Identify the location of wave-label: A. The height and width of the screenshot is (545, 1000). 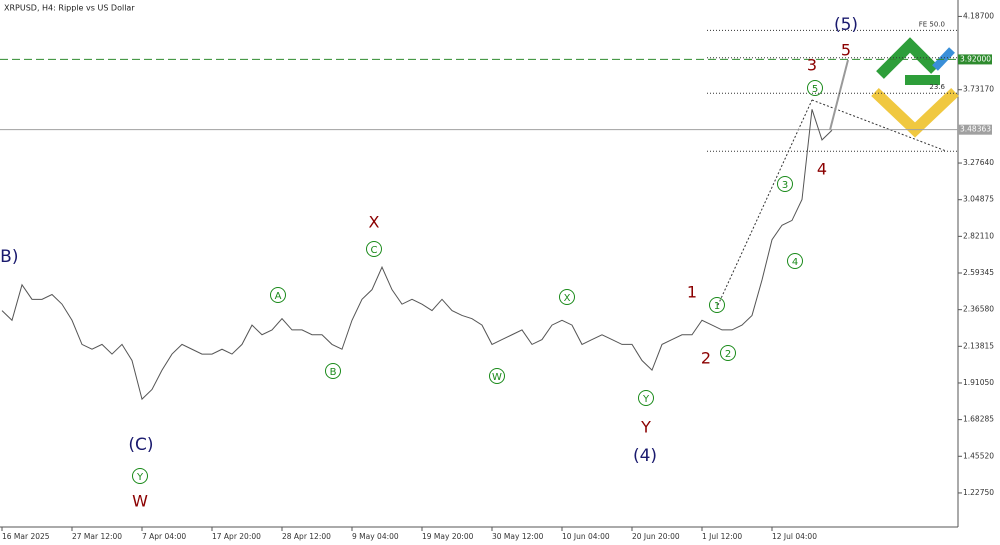
(278, 296).